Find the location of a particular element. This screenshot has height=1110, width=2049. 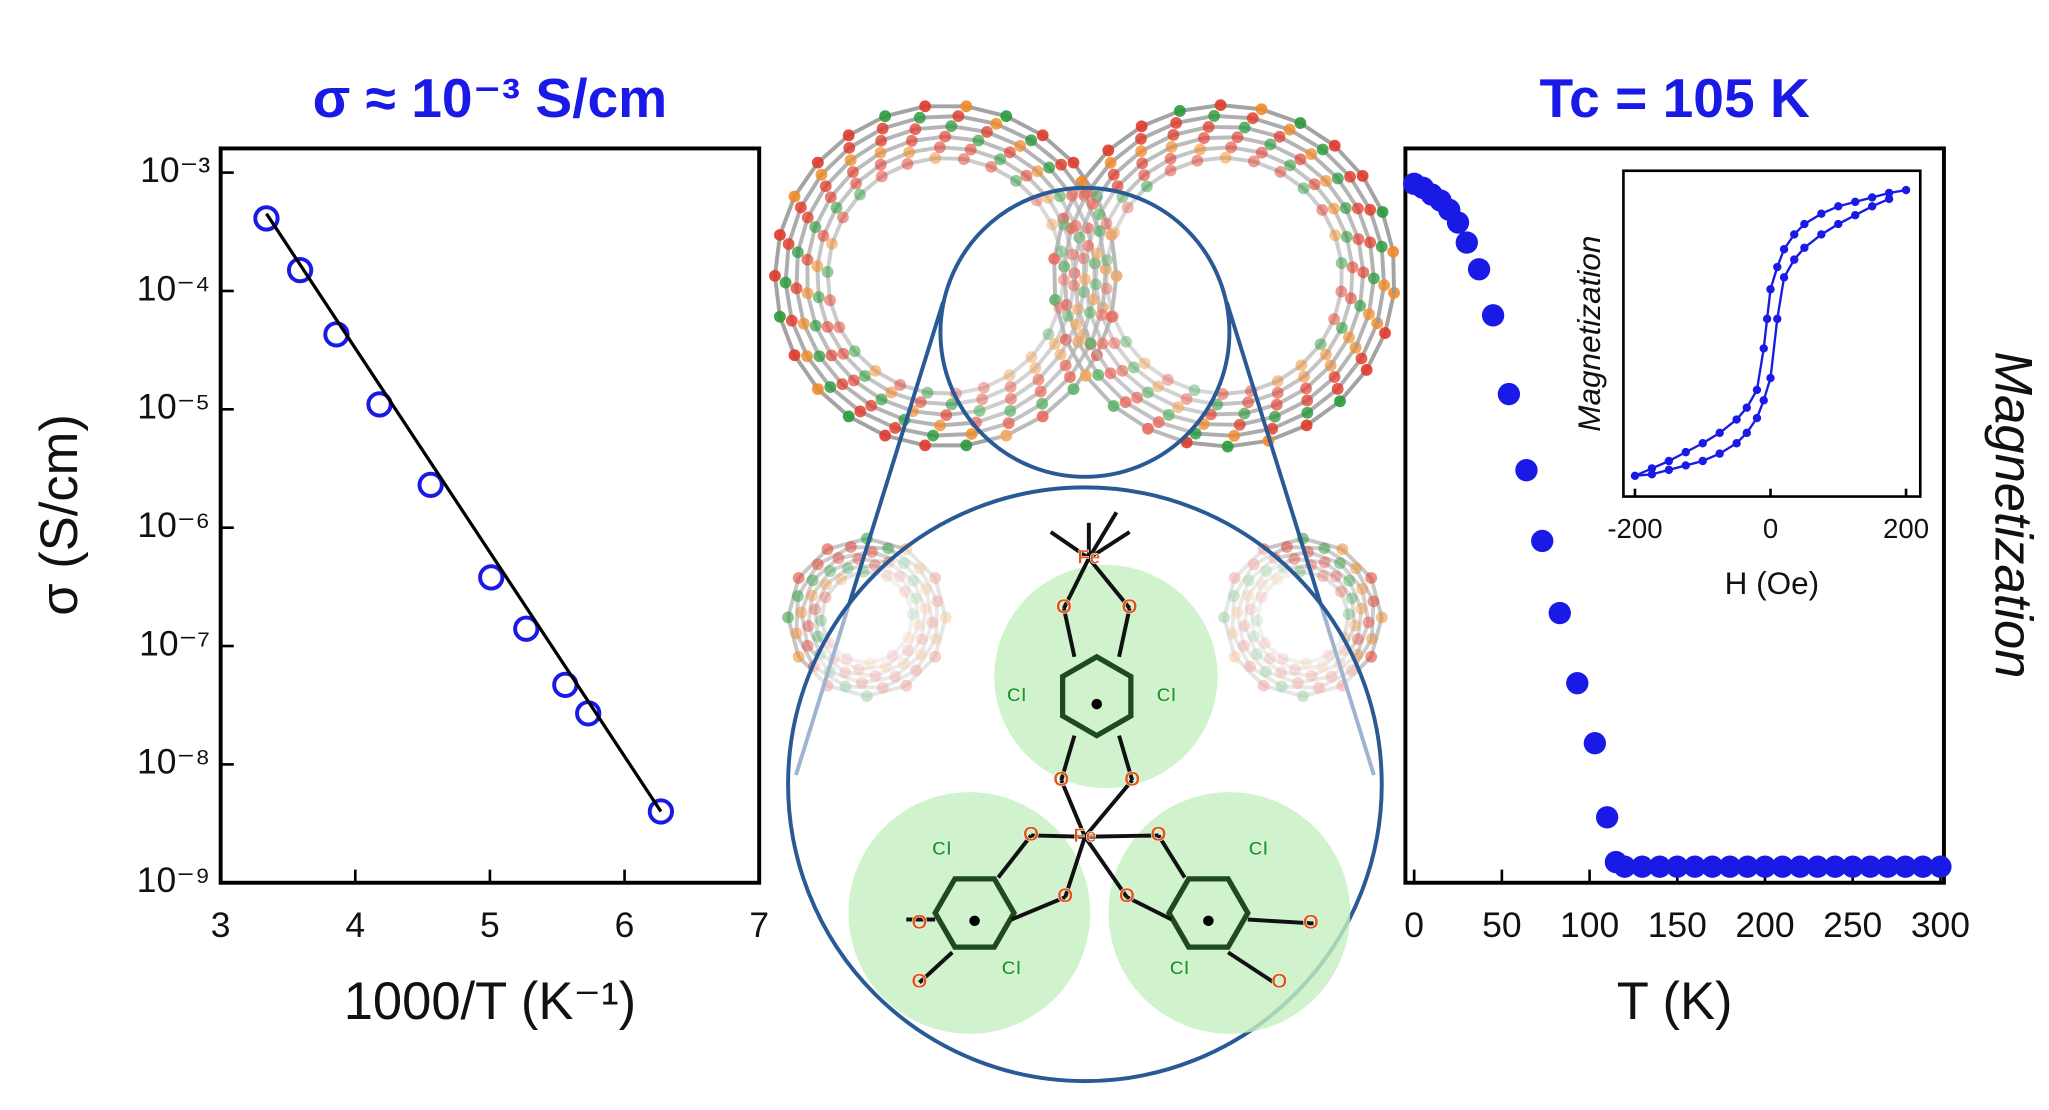

y-axis-label: Magnetization is located at coordinates (2013, 514).